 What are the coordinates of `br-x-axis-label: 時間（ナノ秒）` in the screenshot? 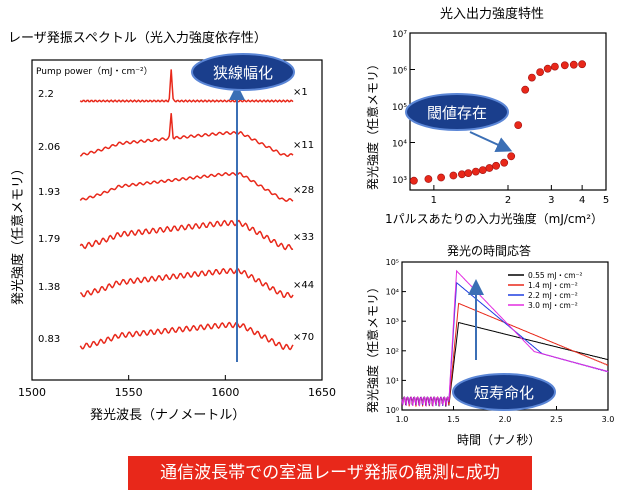 It's located at (498, 440).